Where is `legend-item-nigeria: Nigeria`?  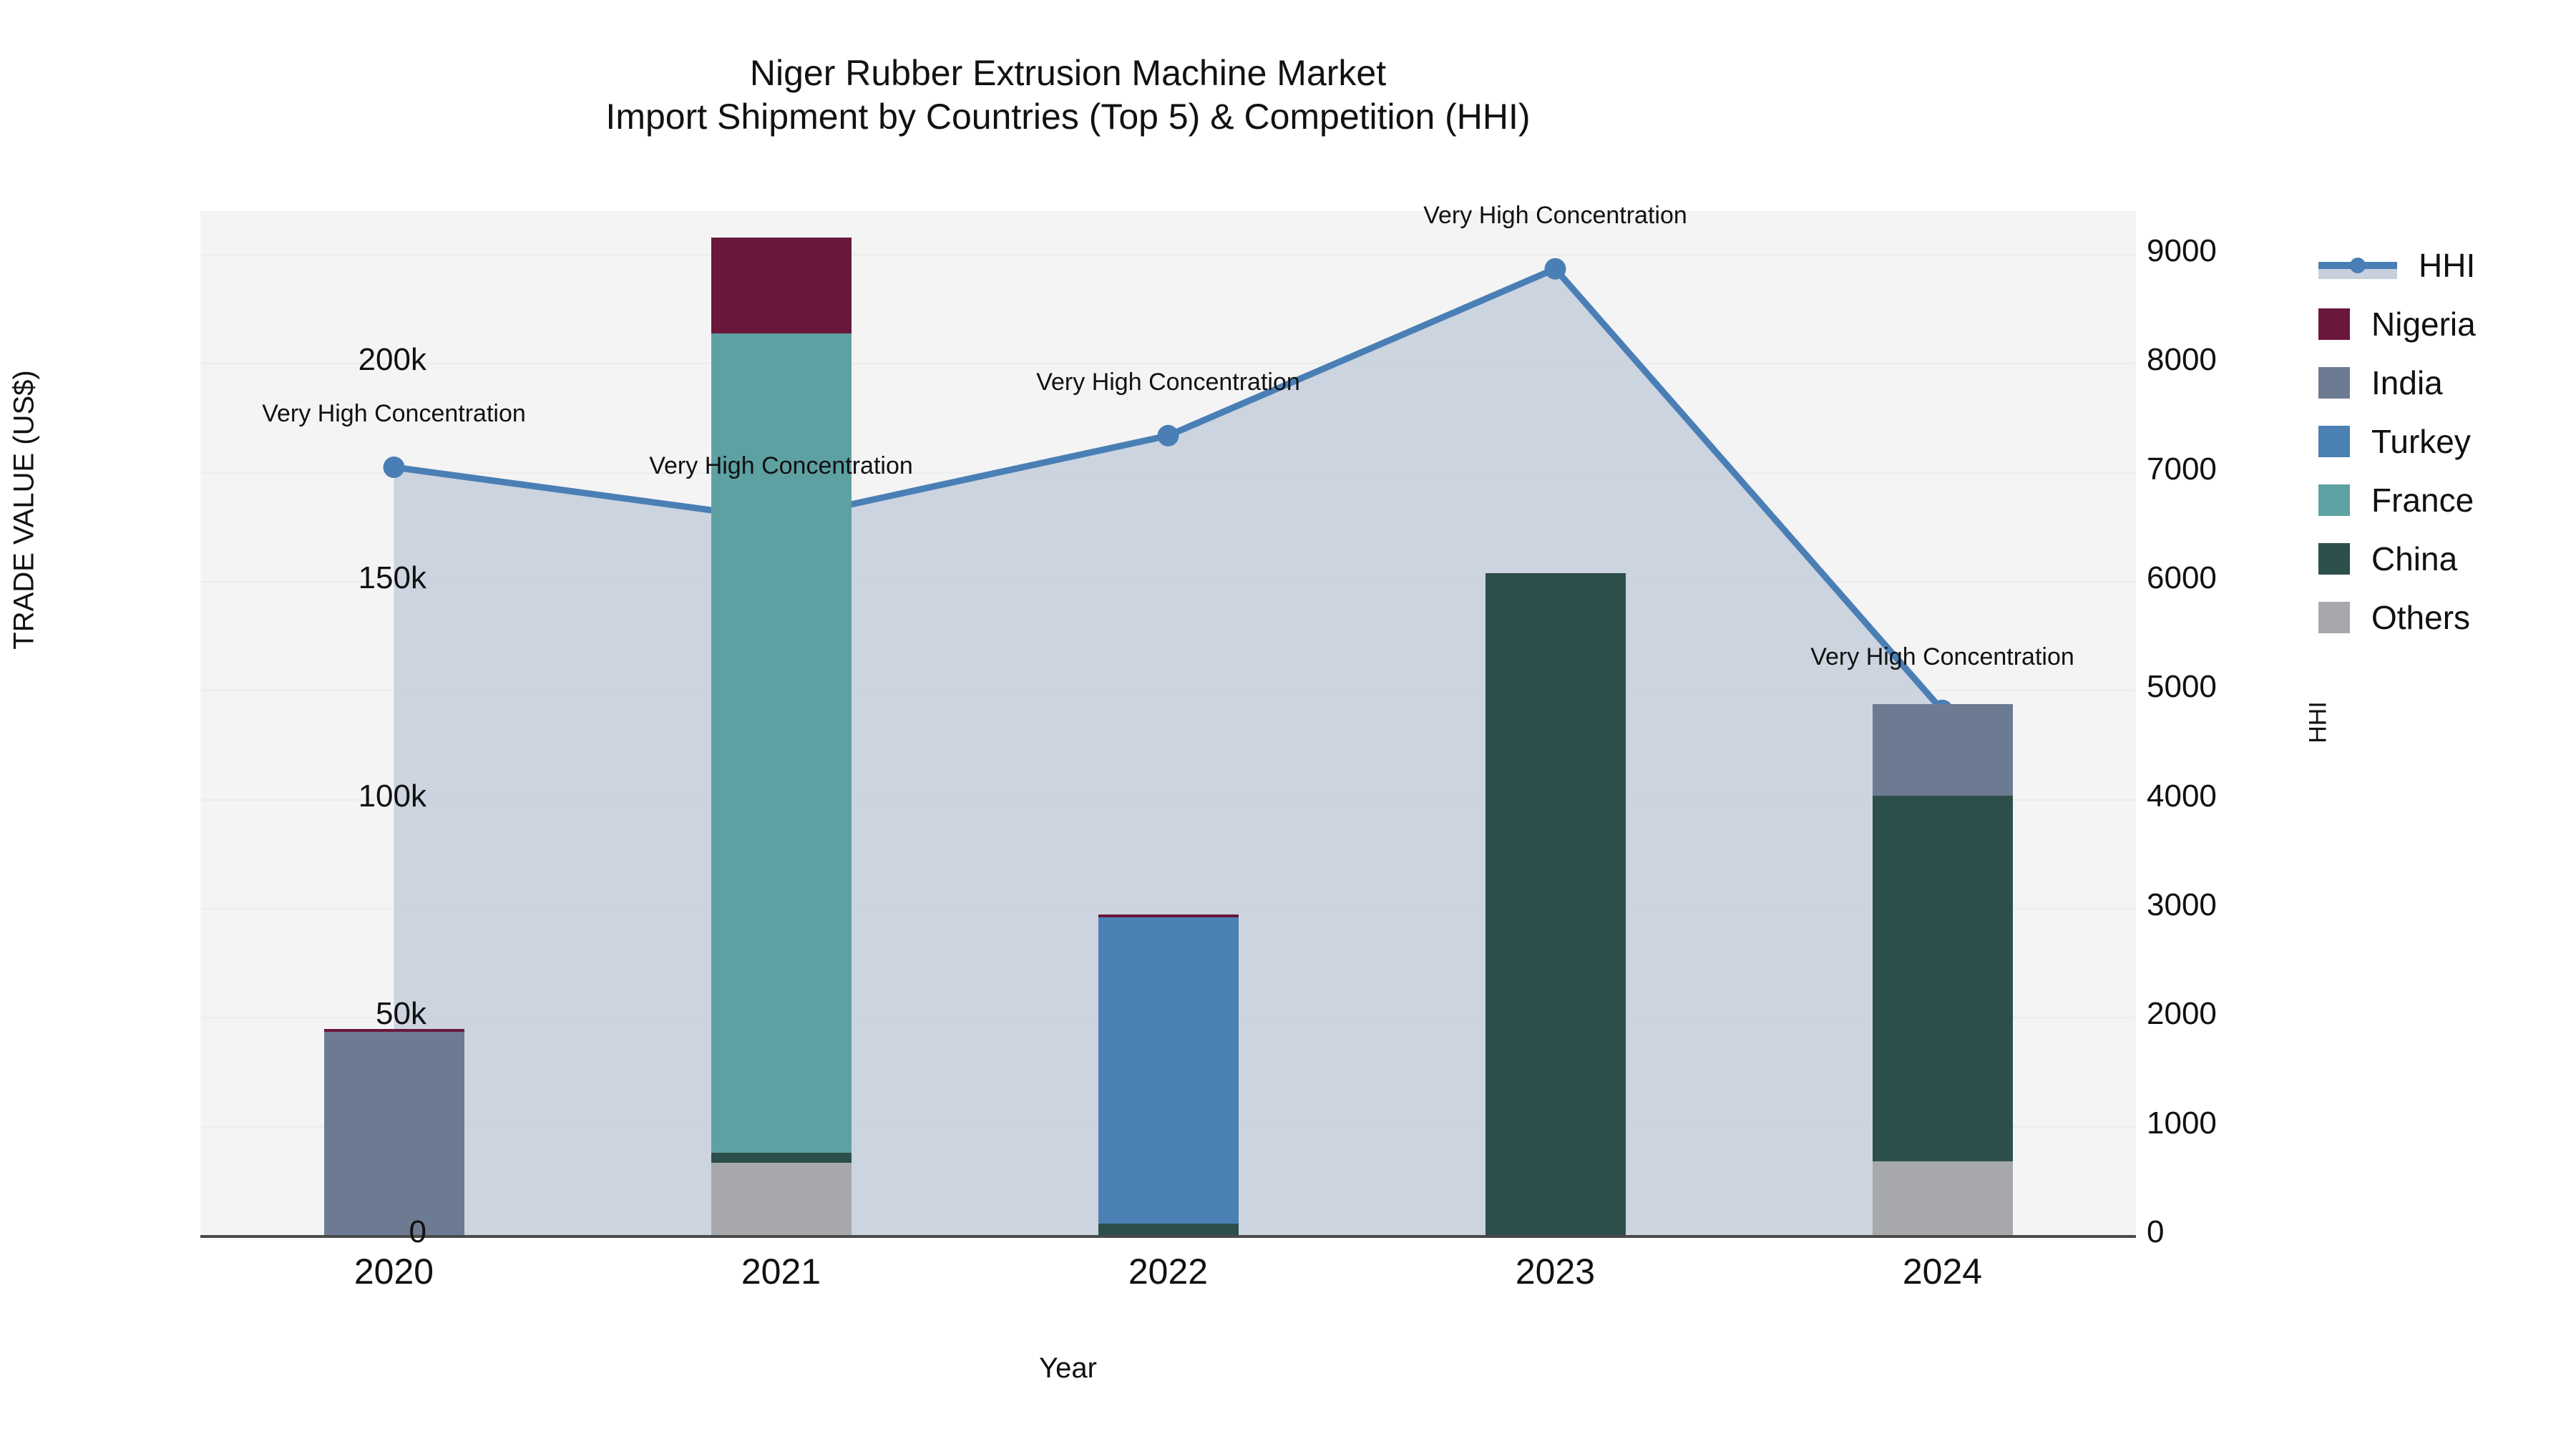 legend-item-nigeria: Nigeria is located at coordinates (2397, 324).